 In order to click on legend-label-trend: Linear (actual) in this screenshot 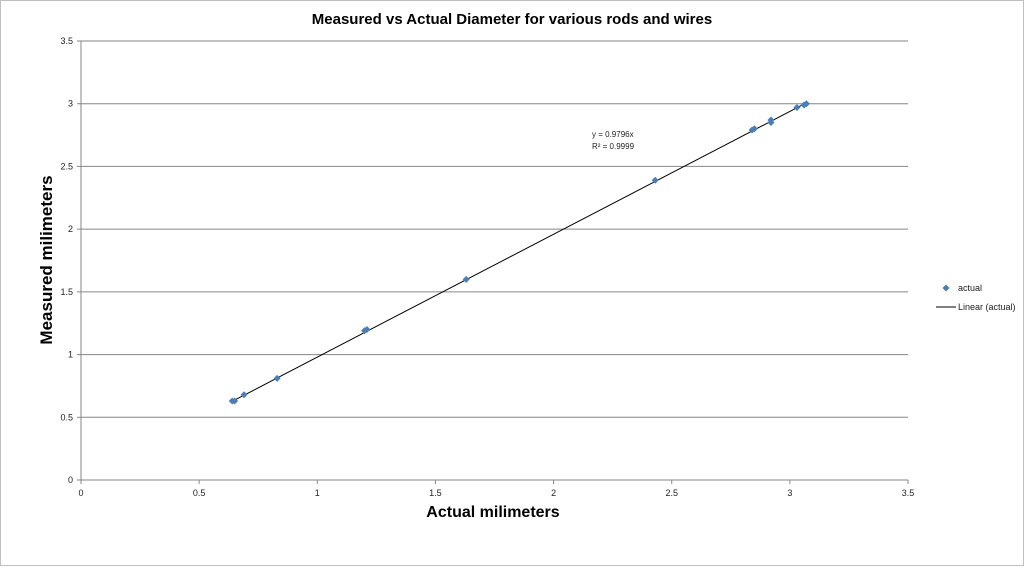, I will do `click(987, 307)`.